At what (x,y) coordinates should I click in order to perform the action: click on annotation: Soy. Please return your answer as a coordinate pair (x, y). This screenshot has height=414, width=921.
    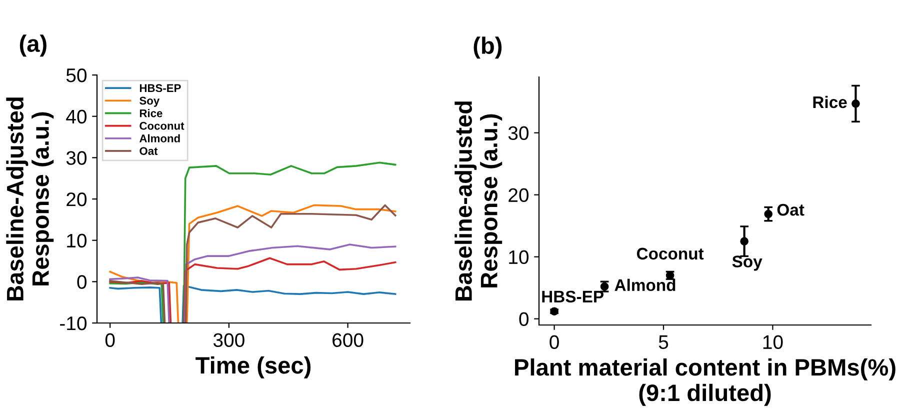
    Looking at the image, I should click on (747, 263).